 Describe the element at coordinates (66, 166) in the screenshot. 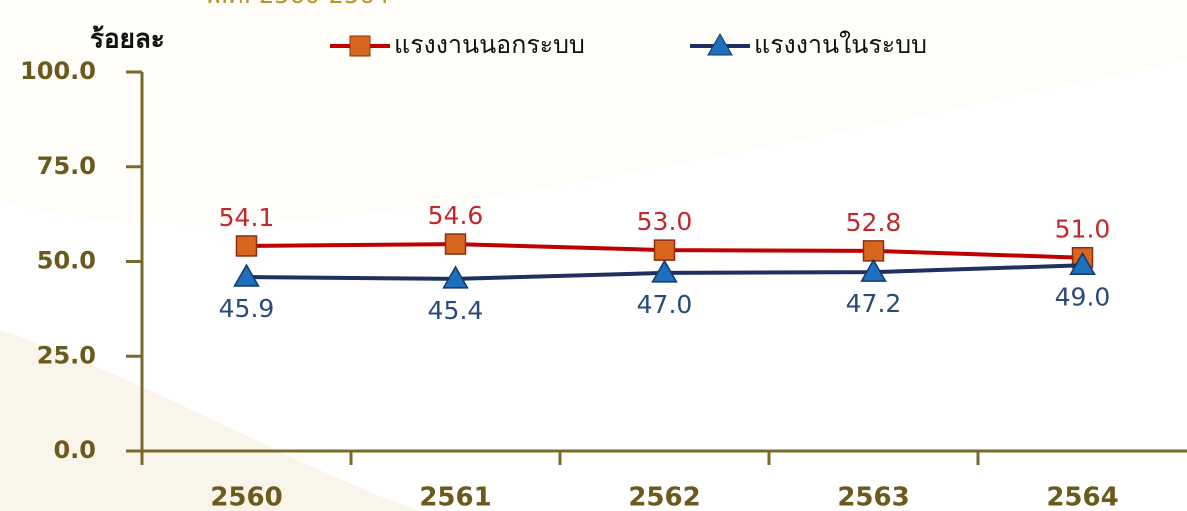

I see `y-tick-label: 75.0` at that location.